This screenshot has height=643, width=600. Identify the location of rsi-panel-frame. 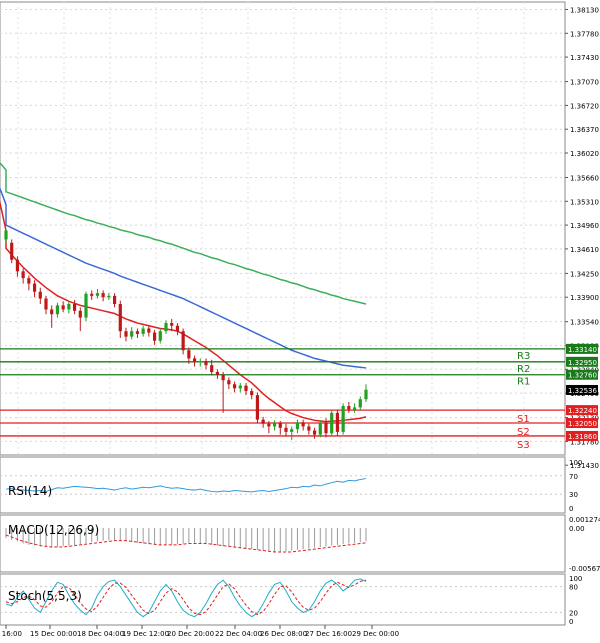
(283, 485).